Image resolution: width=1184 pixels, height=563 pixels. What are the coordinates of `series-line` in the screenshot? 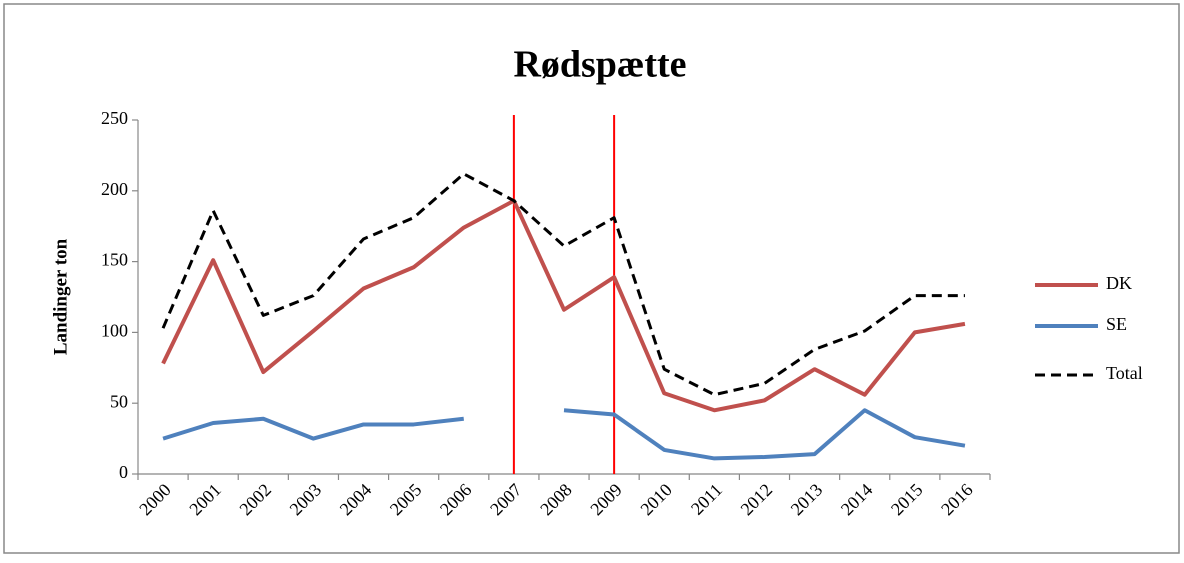 It's located at (564, 434).